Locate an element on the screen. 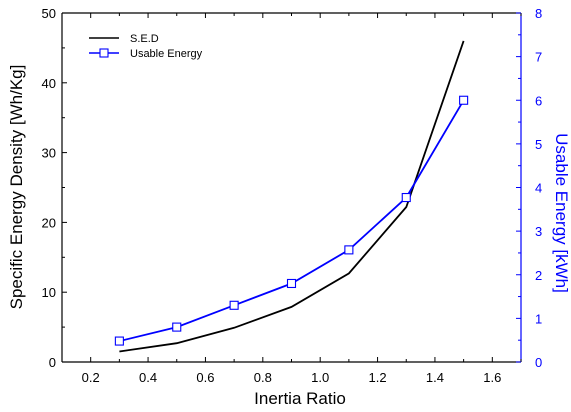 Image resolution: width=571 pixels, height=412 pixels. y2-tick-label: 3 is located at coordinates (538, 231).